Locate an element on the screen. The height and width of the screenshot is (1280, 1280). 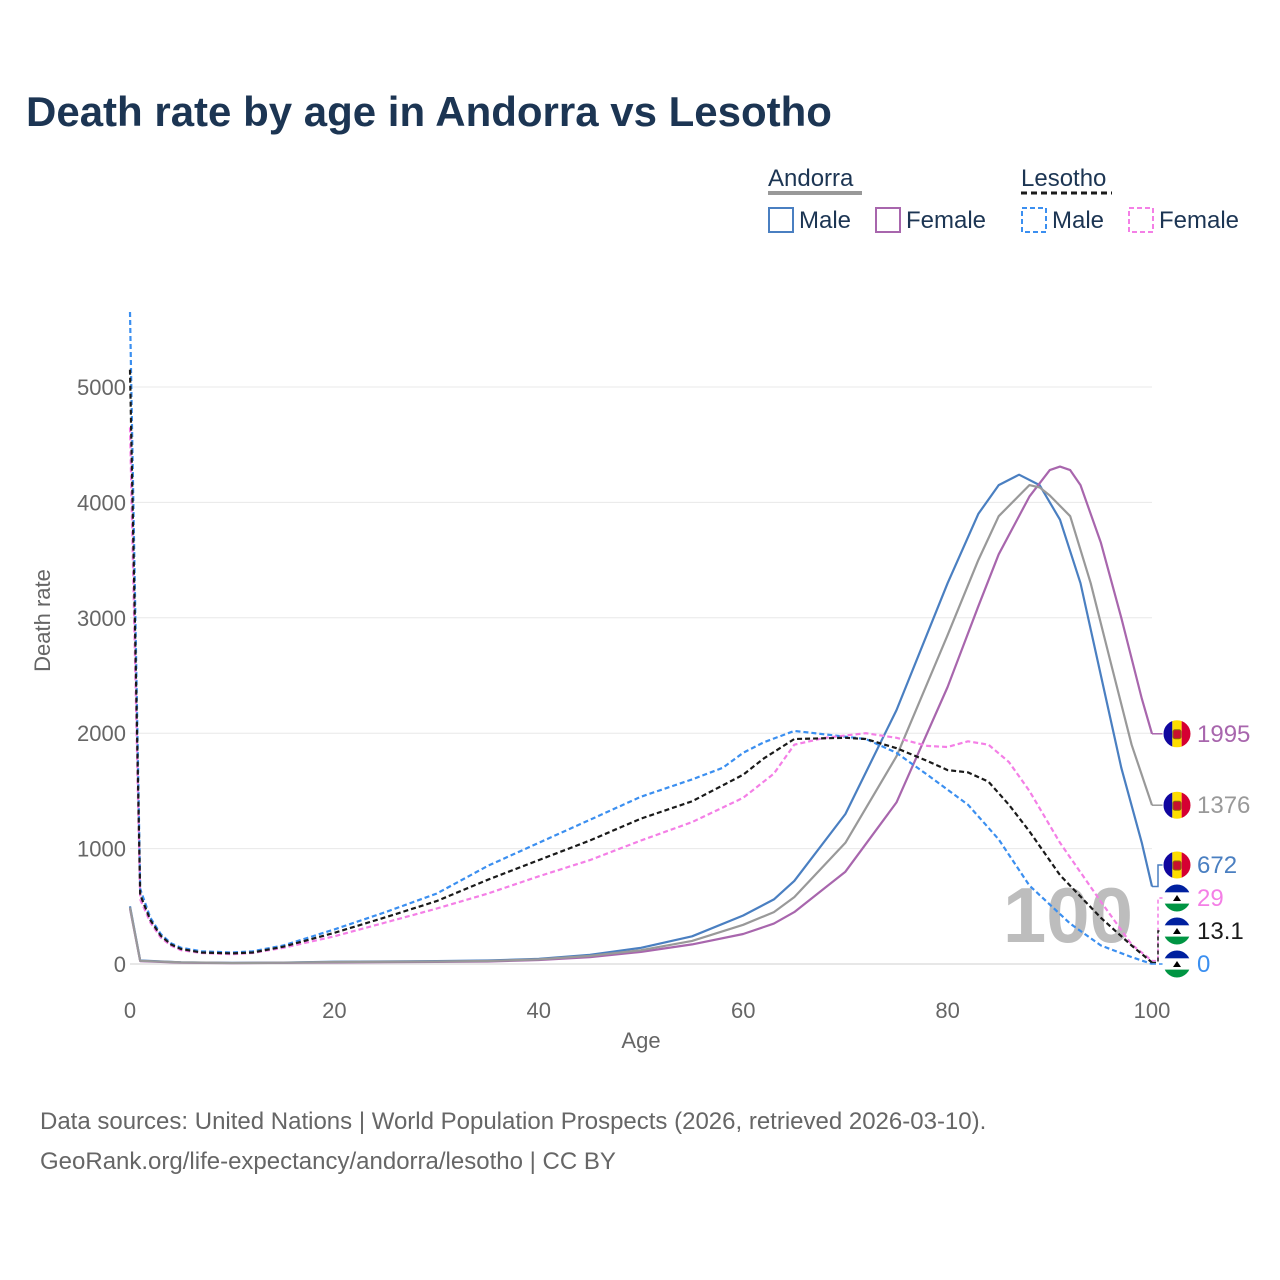
x-axis-title: Age is located at coordinates (640, 1040).